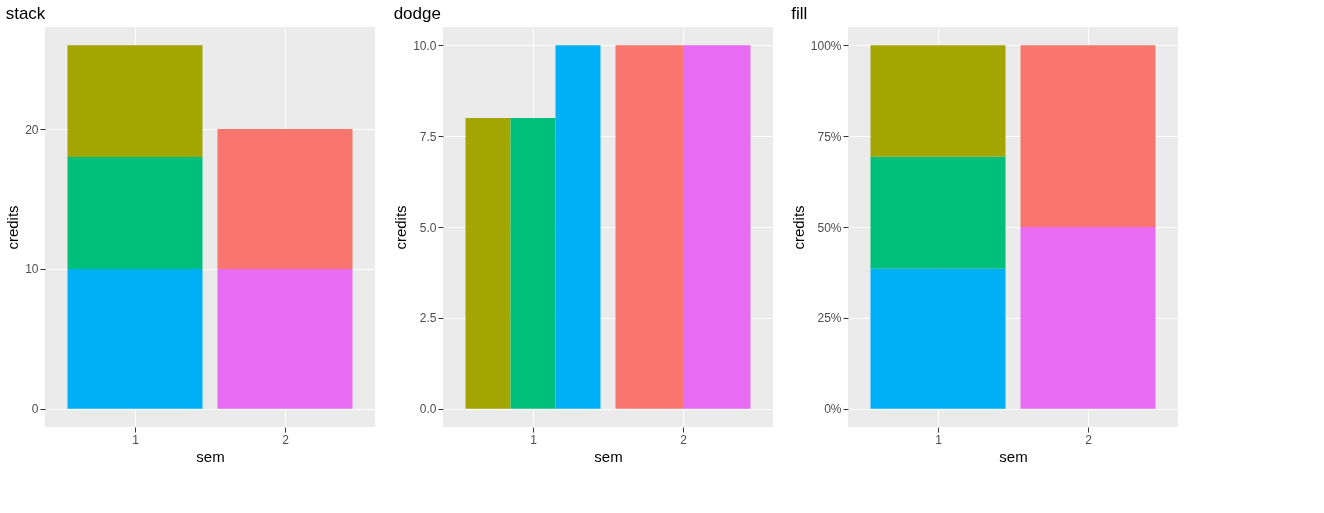 This screenshot has height=513, width=1324. Describe the element at coordinates (826, 45) in the screenshot. I see `y-tick-label: 100%` at that location.